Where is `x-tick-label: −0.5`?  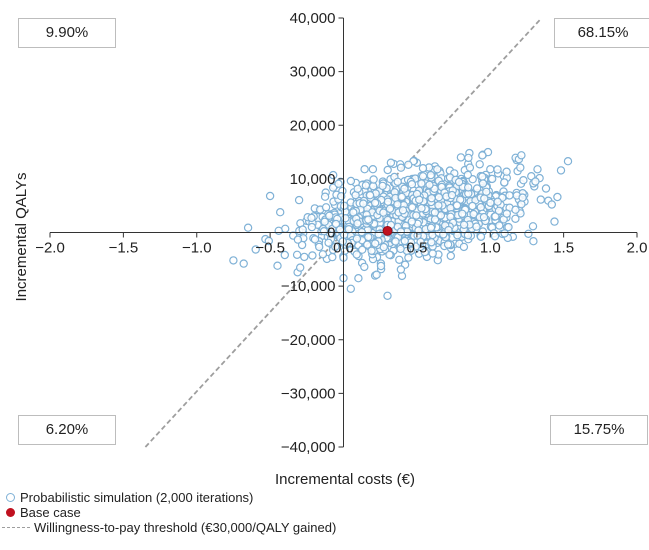
x-tick-label: −0.5 is located at coordinates (270, 248).